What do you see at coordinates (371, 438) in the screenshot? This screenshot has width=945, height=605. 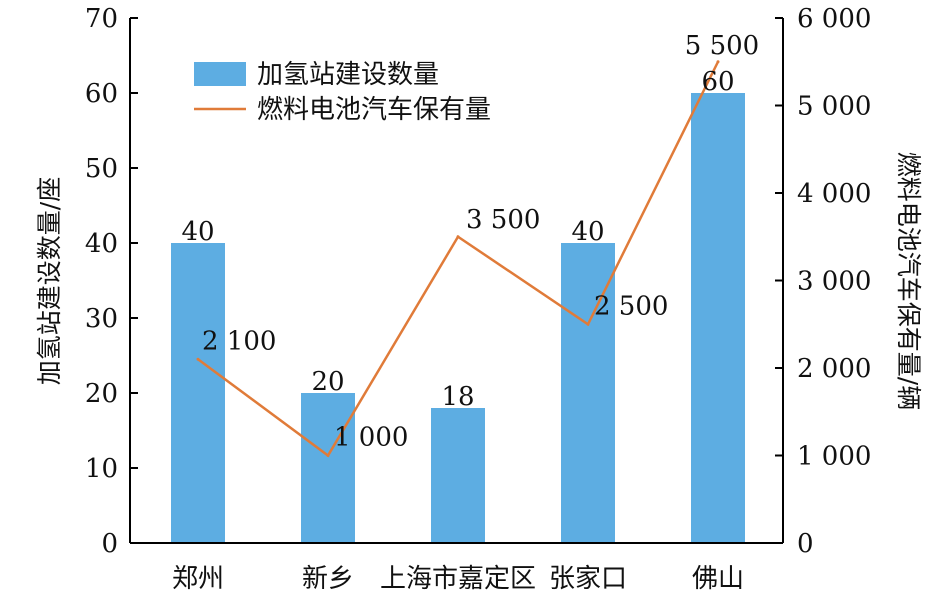 I see `line-data-label: 1 000` at bounding box center [371, 438].